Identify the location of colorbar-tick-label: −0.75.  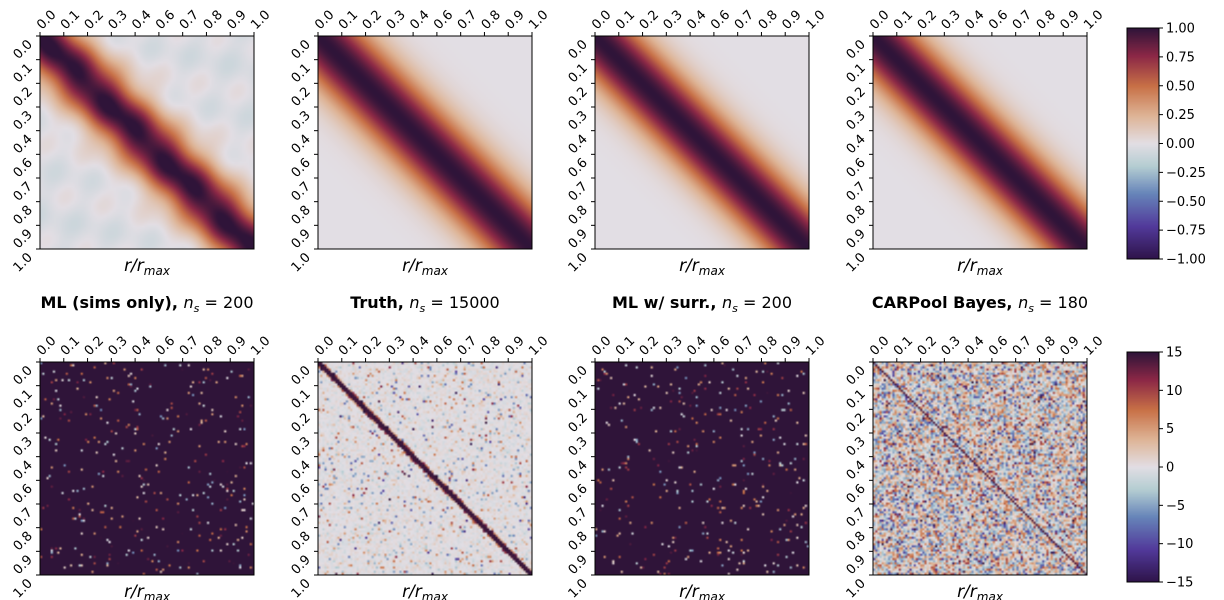
(1186, 231).